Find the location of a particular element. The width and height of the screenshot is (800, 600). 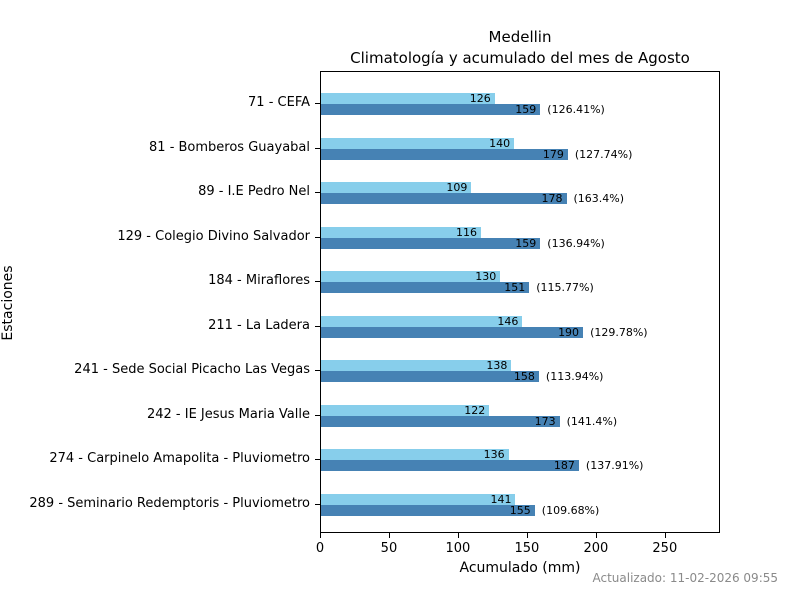

category-label: 71 - CEFA is located at coordinates (279, 102).